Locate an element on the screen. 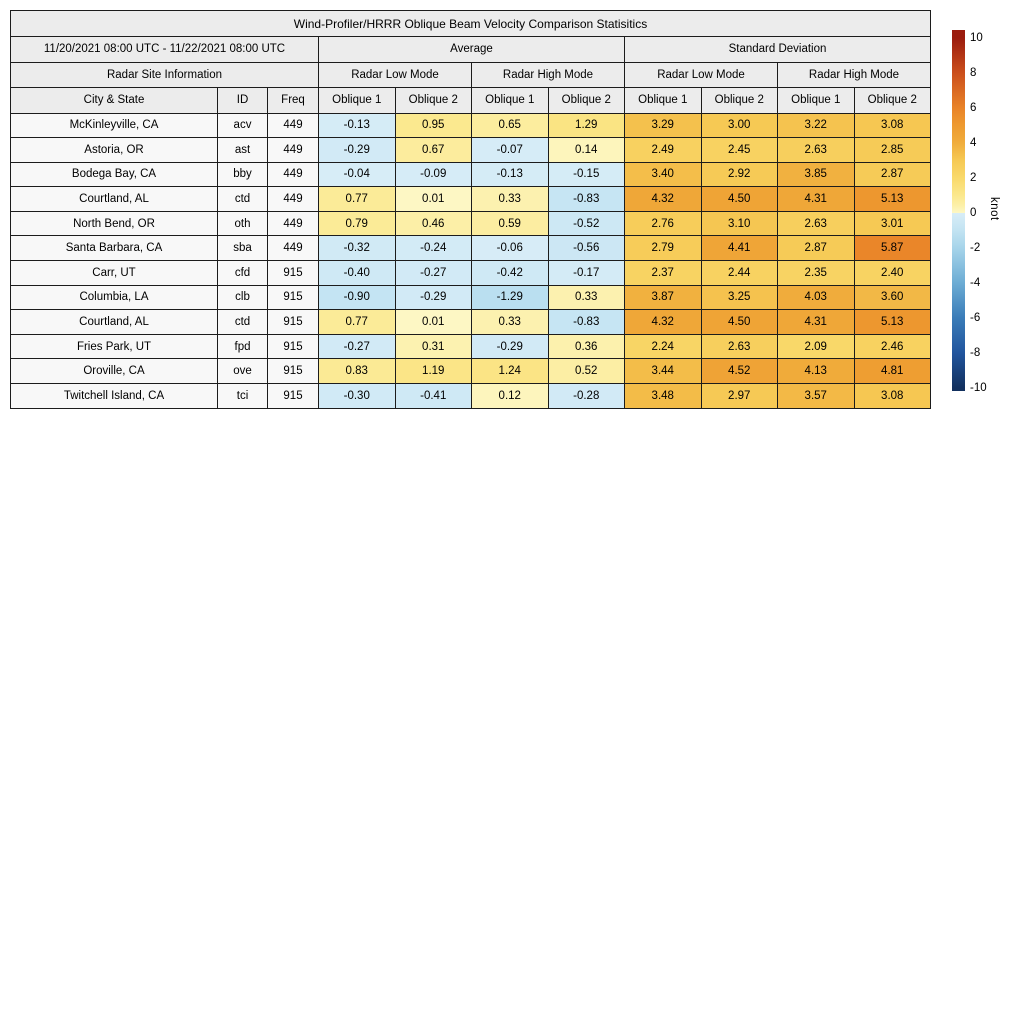 This screenshot has width=1024, height=1024. value-cell: 4.52 is located at coordinates (739, 371).